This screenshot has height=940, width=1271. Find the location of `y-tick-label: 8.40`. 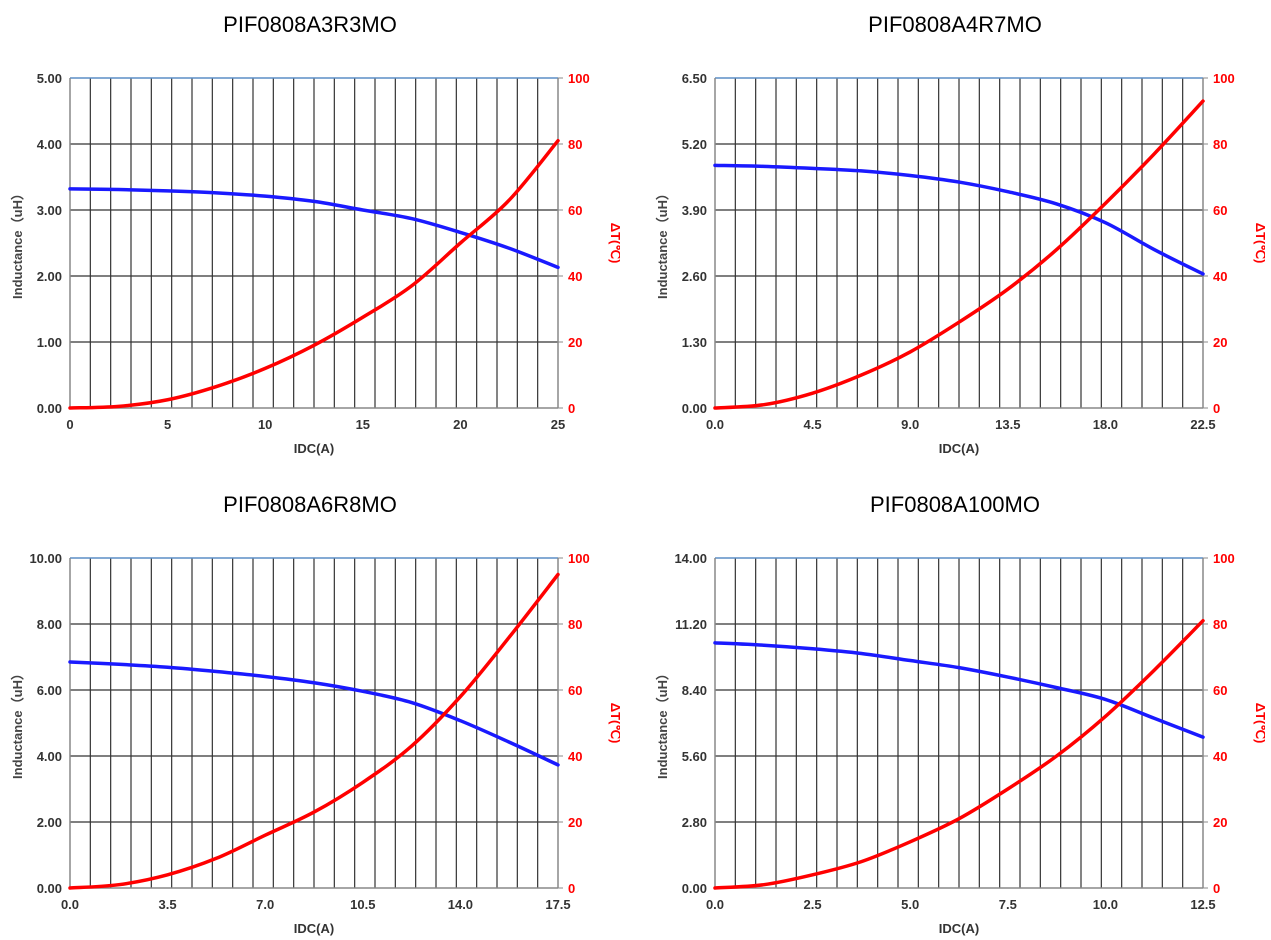

y-tick-label: 8.40 is located at coordinates (694, 690).